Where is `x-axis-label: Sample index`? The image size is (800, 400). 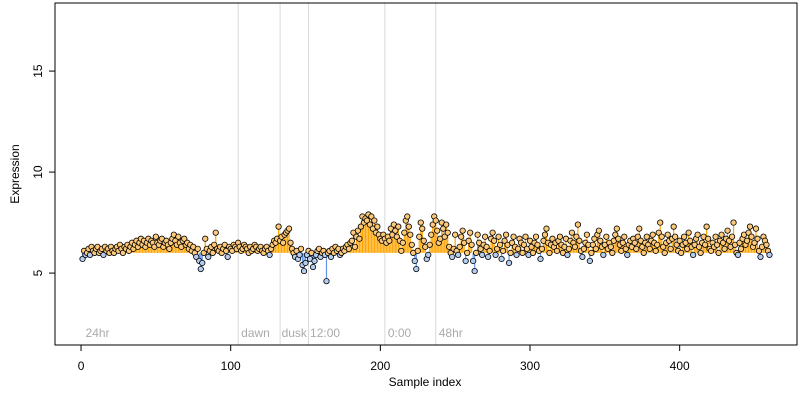
x-axis-label: Sample index is located at coordinates (425, 382).